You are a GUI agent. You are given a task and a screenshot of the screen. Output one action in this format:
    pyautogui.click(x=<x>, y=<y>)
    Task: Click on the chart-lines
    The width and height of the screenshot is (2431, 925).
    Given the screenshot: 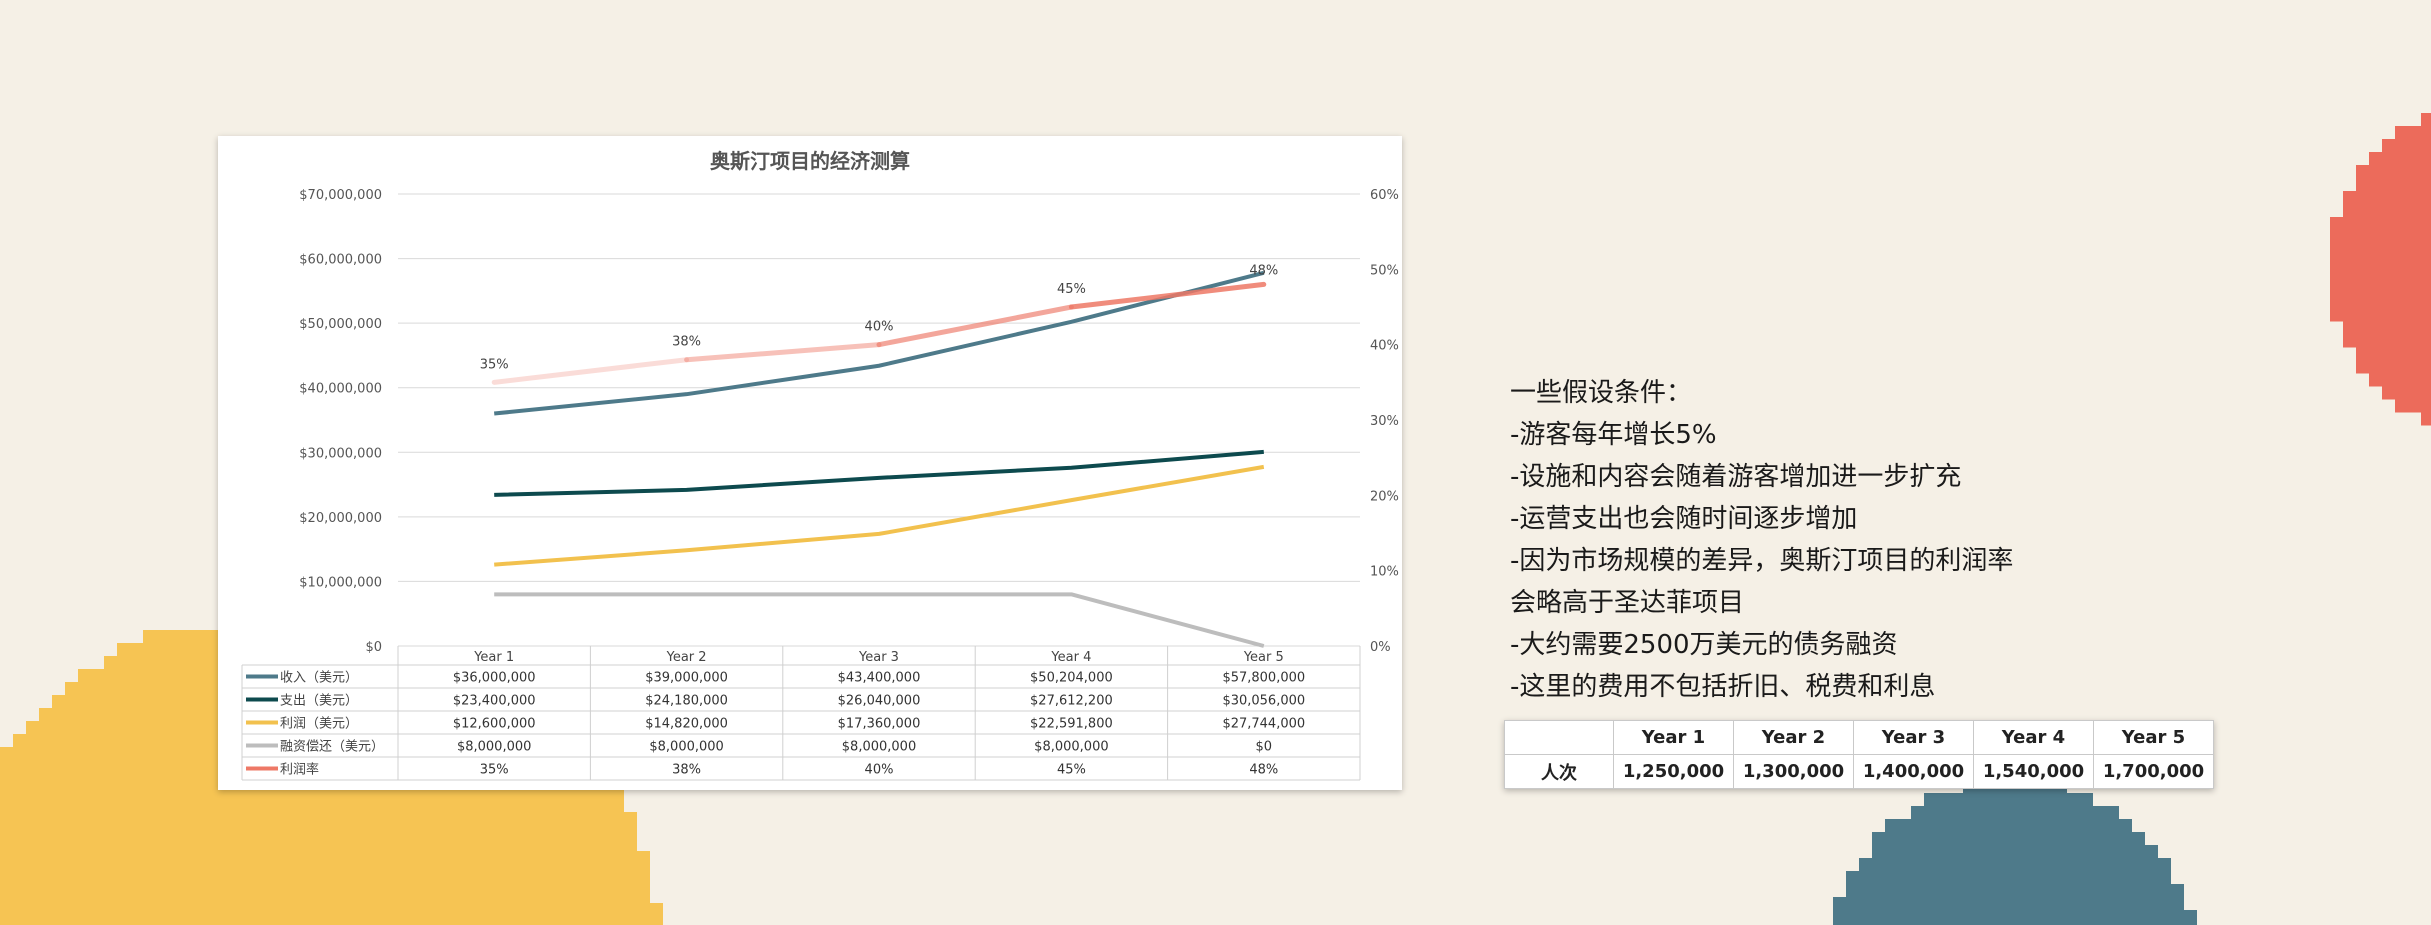 What is the action you would take?
    pyautogui.click(x=879, y=459)
    